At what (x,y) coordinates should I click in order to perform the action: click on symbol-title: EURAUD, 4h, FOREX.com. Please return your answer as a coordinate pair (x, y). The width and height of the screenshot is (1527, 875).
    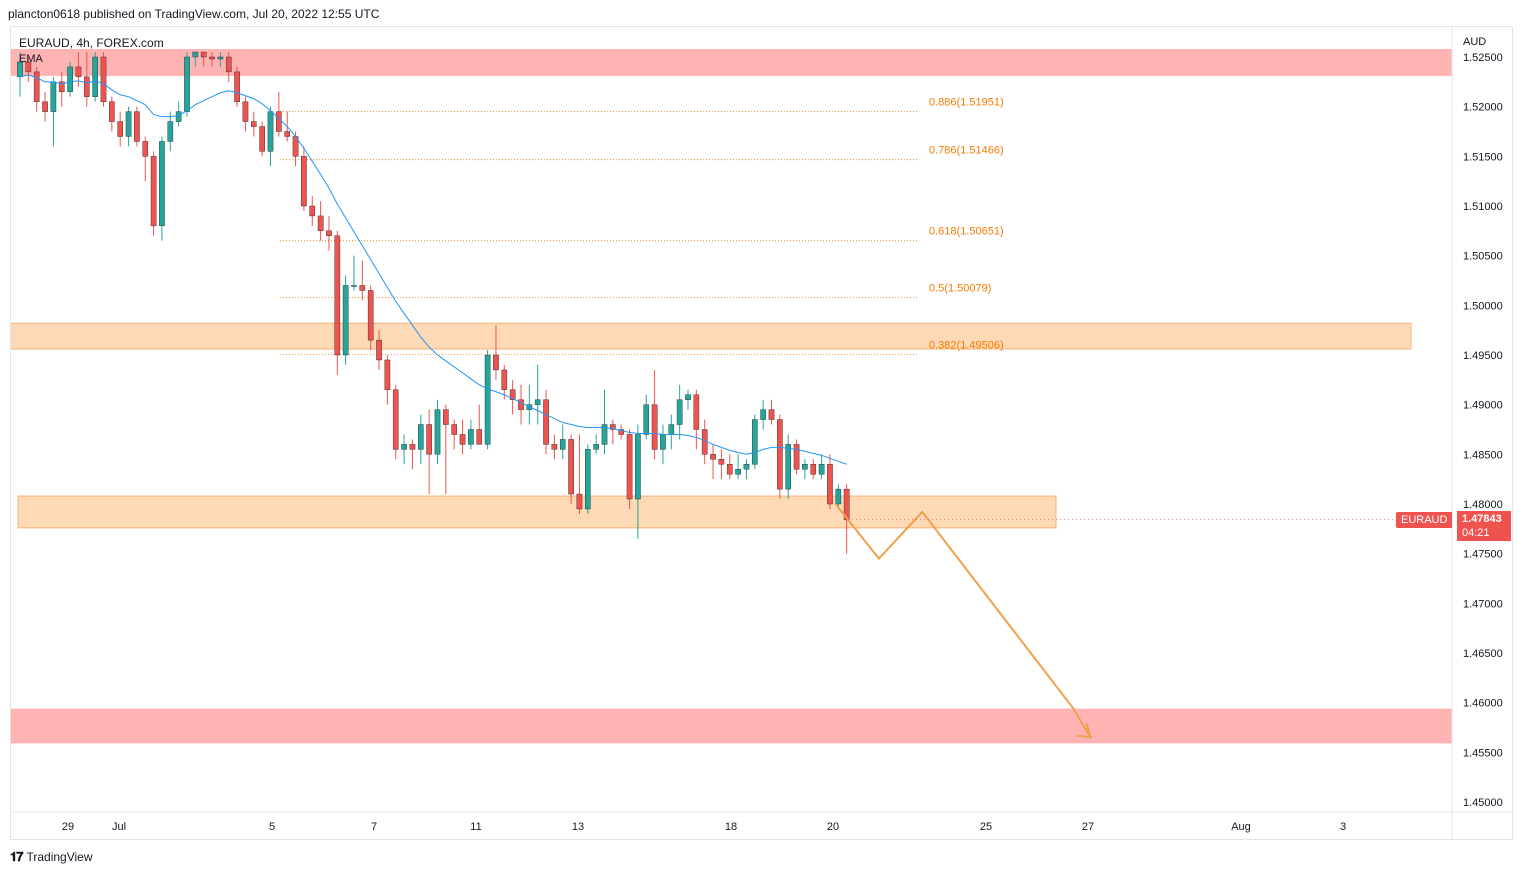
    Looking at the image, I should click on (91, 43).